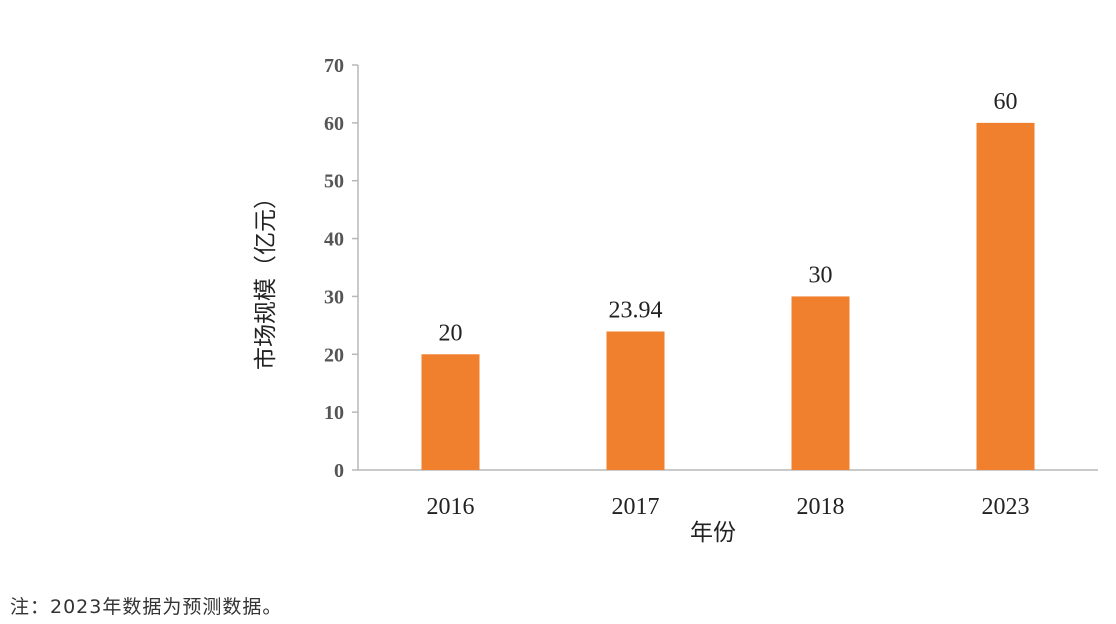 The height and width of the screenshot is (624, 1116). I want to click on x-tick-label: 2018, so click(821, 507).